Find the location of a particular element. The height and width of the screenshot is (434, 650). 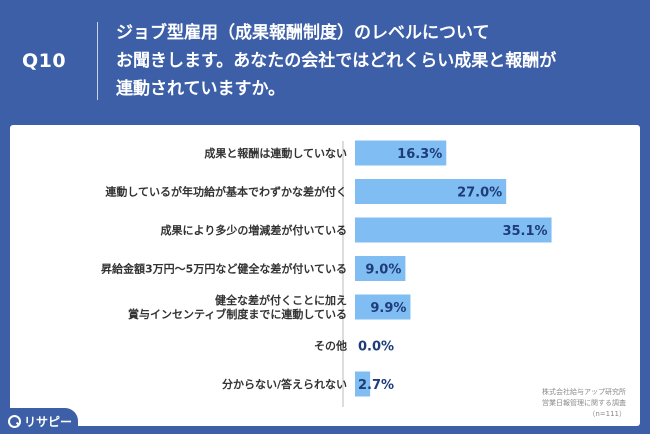

value-label: 2.7% is located at coordinates (376, 385).